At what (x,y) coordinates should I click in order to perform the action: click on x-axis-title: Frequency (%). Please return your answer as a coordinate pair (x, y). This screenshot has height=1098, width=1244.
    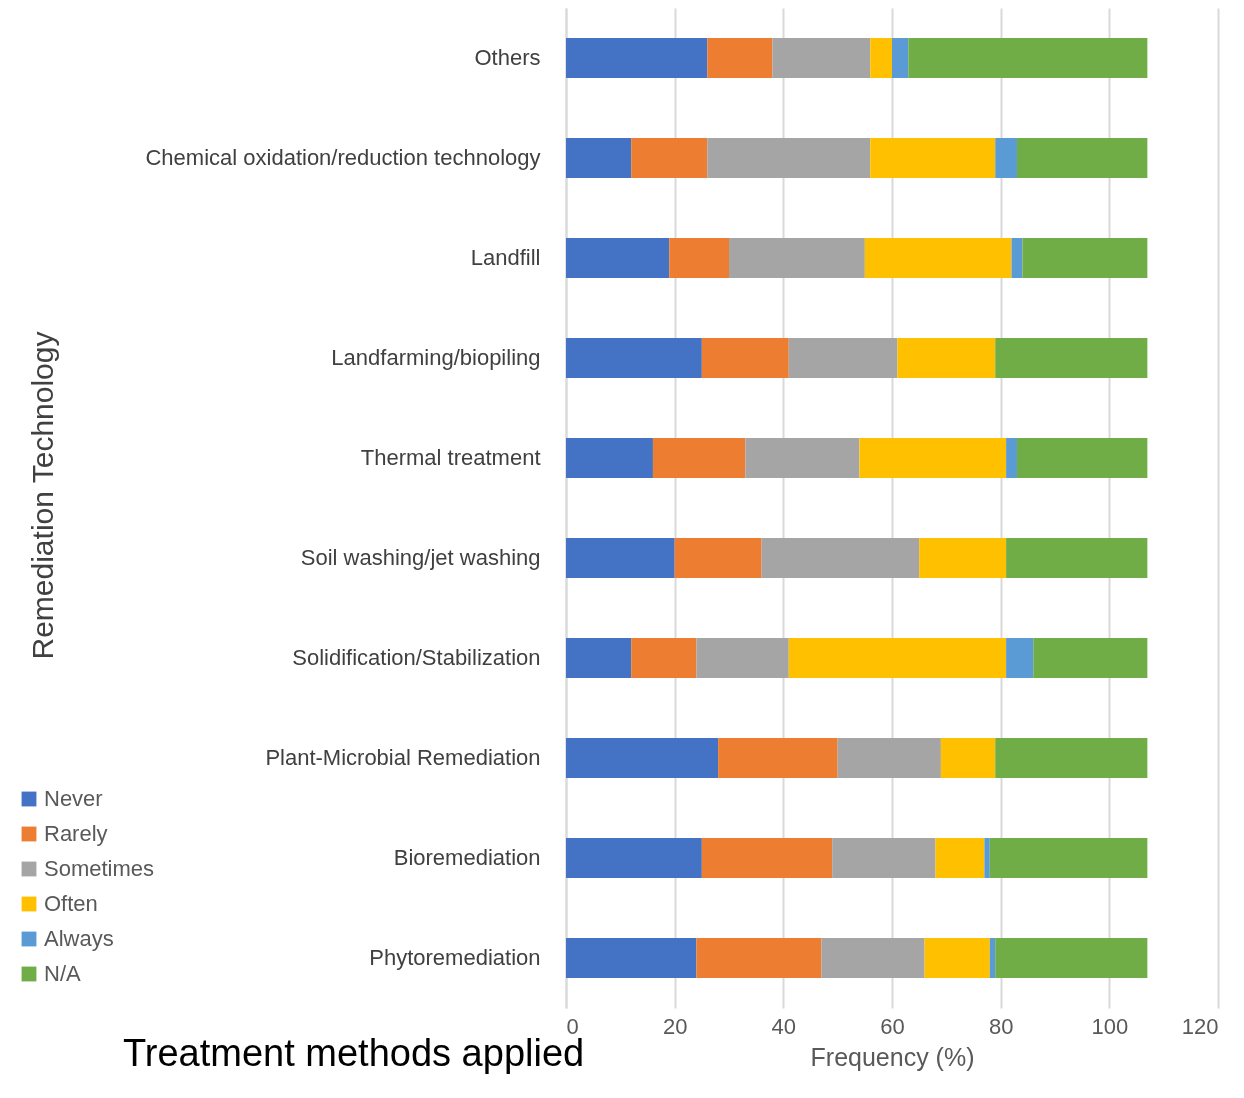
    Looking at the image, I should click on (892, 1056).